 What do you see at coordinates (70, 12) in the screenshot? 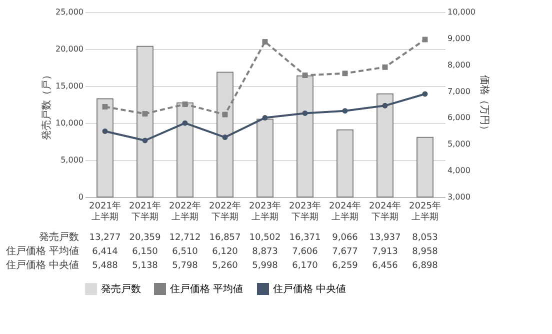
I see `y-tick-label: 25,000` at bounding box center [70, 12].